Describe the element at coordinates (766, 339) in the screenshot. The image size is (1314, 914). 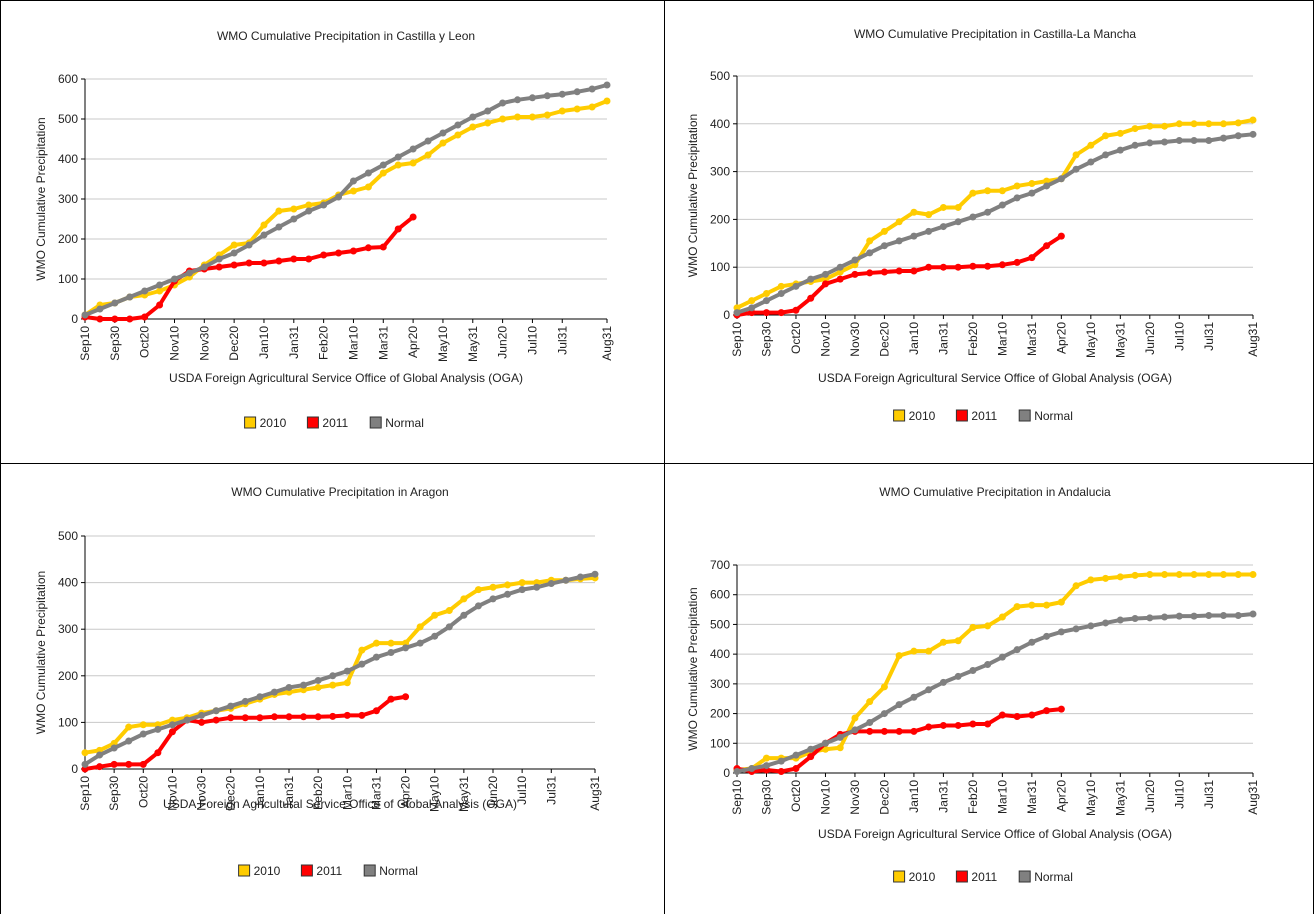
I see `x-tick-label: Sep30` at that location.